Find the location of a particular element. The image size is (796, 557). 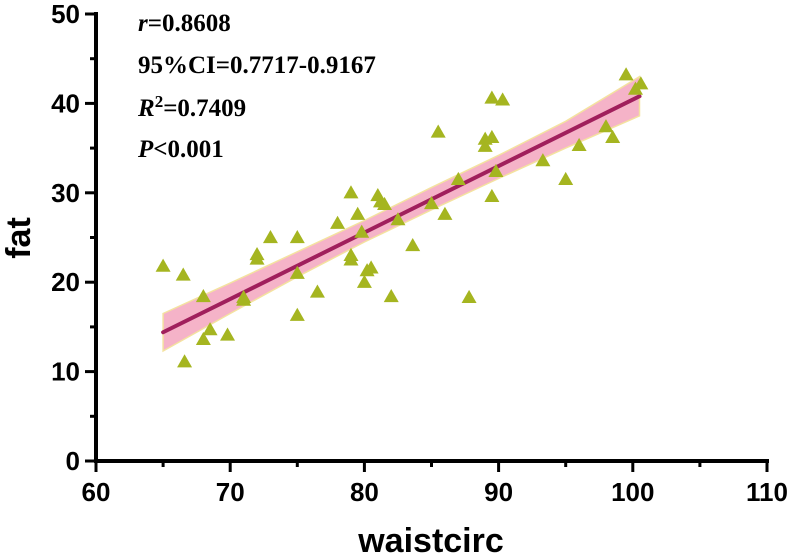

y-tick-label: 30 is located at coordinates (65, 193).